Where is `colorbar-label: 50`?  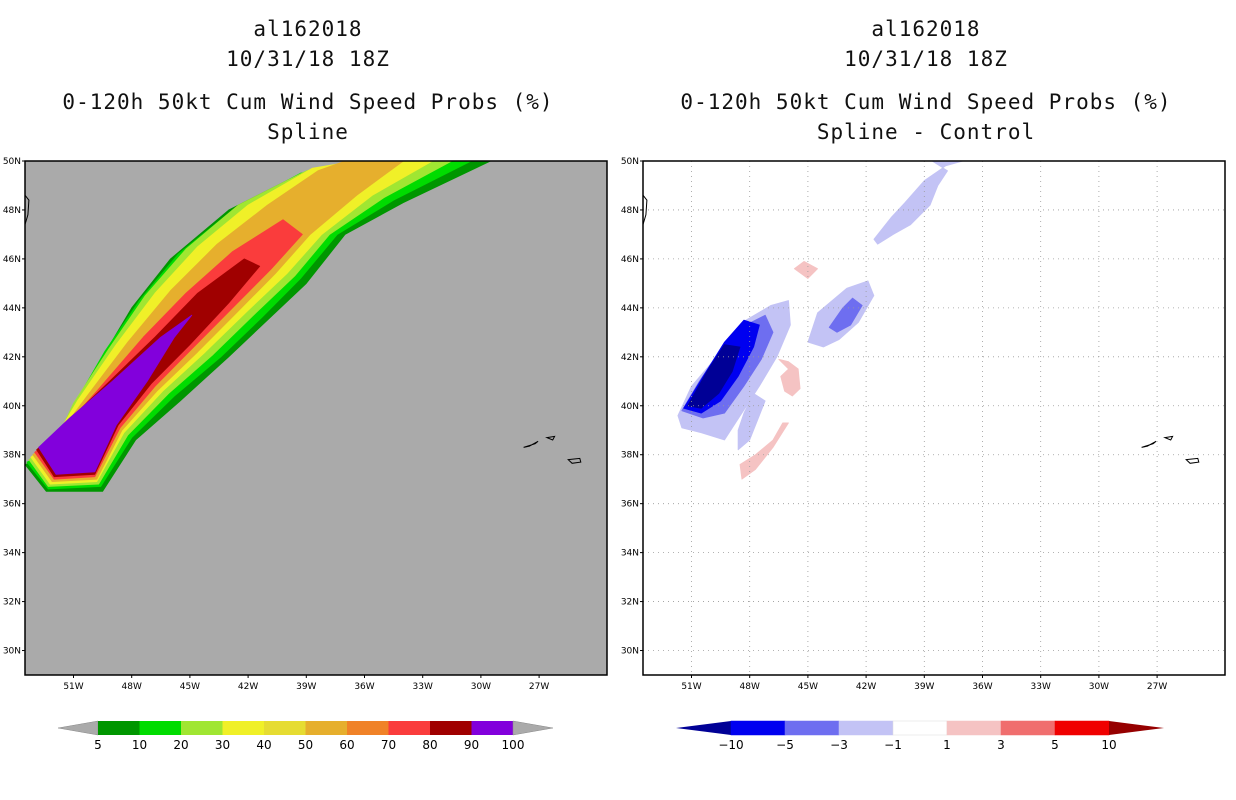 colorbar-label: 50 is located at coordinates (305, 745).